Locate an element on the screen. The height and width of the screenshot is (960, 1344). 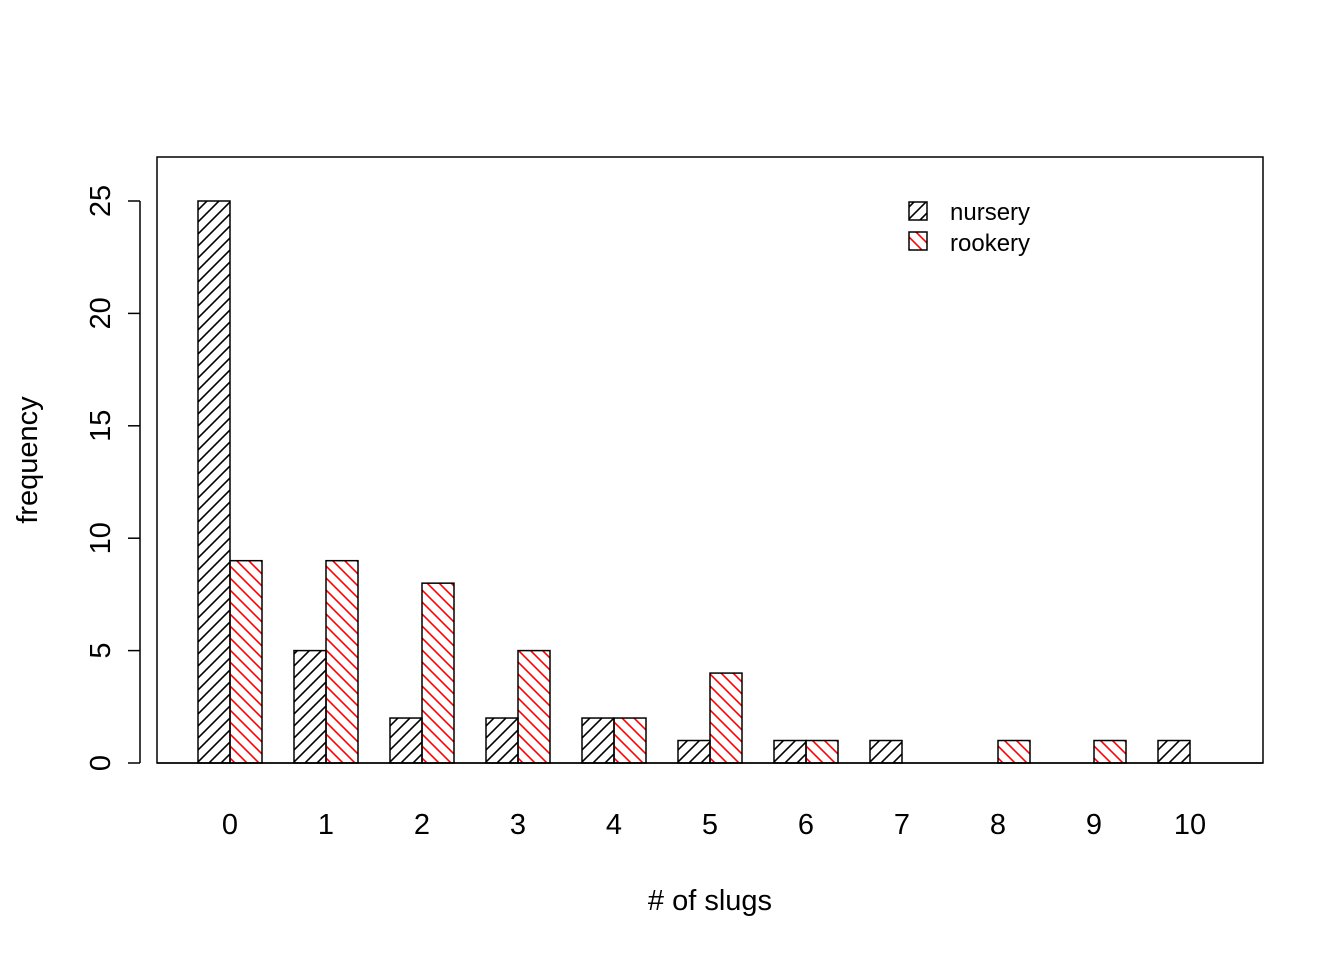
y-tick-label: 20 is located at coordinates (101, 313).